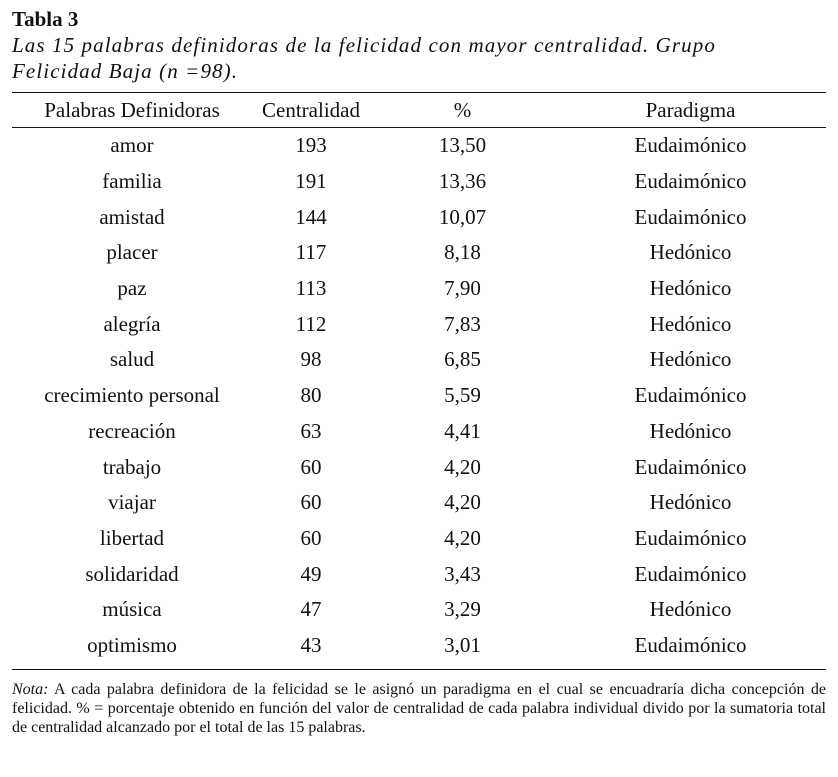  Describe the element at coordinates (462, 573) in the screenshot. I see `cell-percent: 3,43` at that location.